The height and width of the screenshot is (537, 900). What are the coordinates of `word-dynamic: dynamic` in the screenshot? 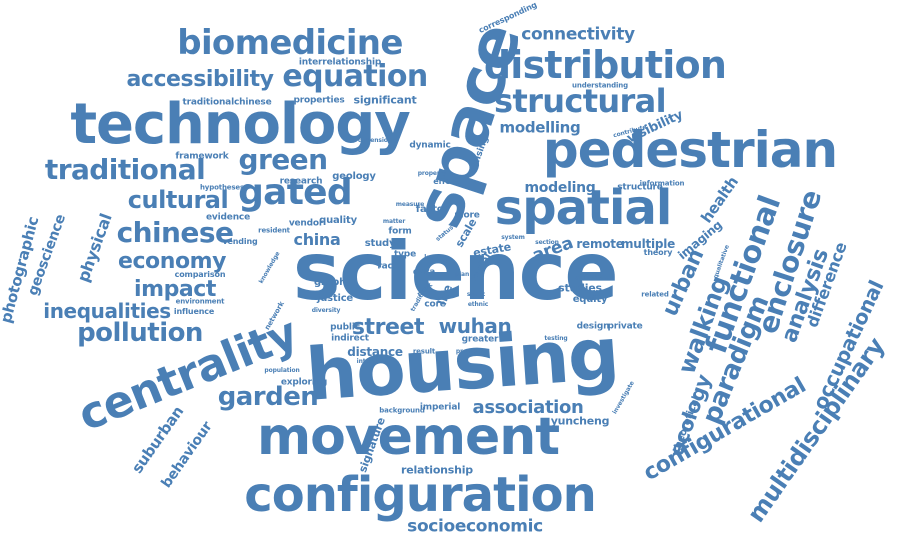 It's located at (430, 145).